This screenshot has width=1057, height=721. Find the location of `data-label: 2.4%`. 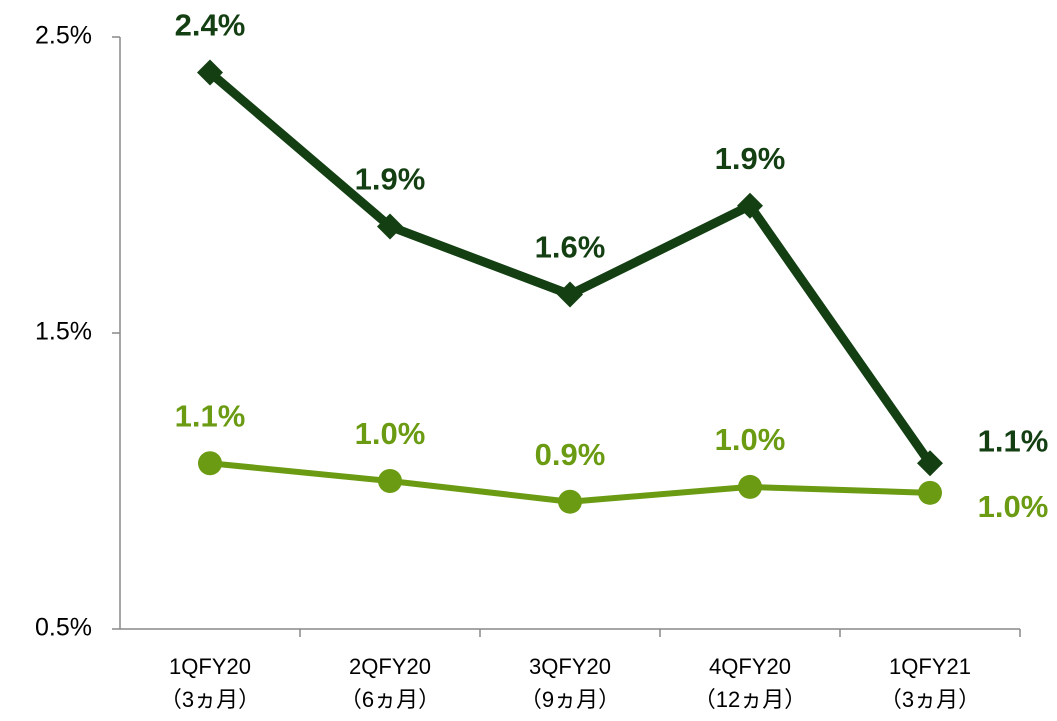

data-label: 2.4% is located at coordinates (210, 25).